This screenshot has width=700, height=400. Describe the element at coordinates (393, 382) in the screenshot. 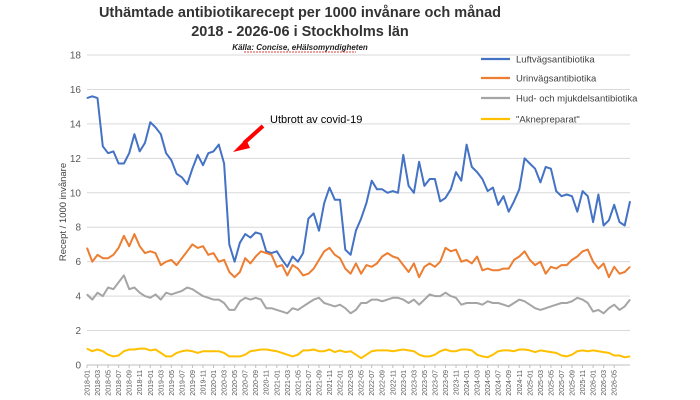

I see `x-tick-label: 2022-11` at that location.